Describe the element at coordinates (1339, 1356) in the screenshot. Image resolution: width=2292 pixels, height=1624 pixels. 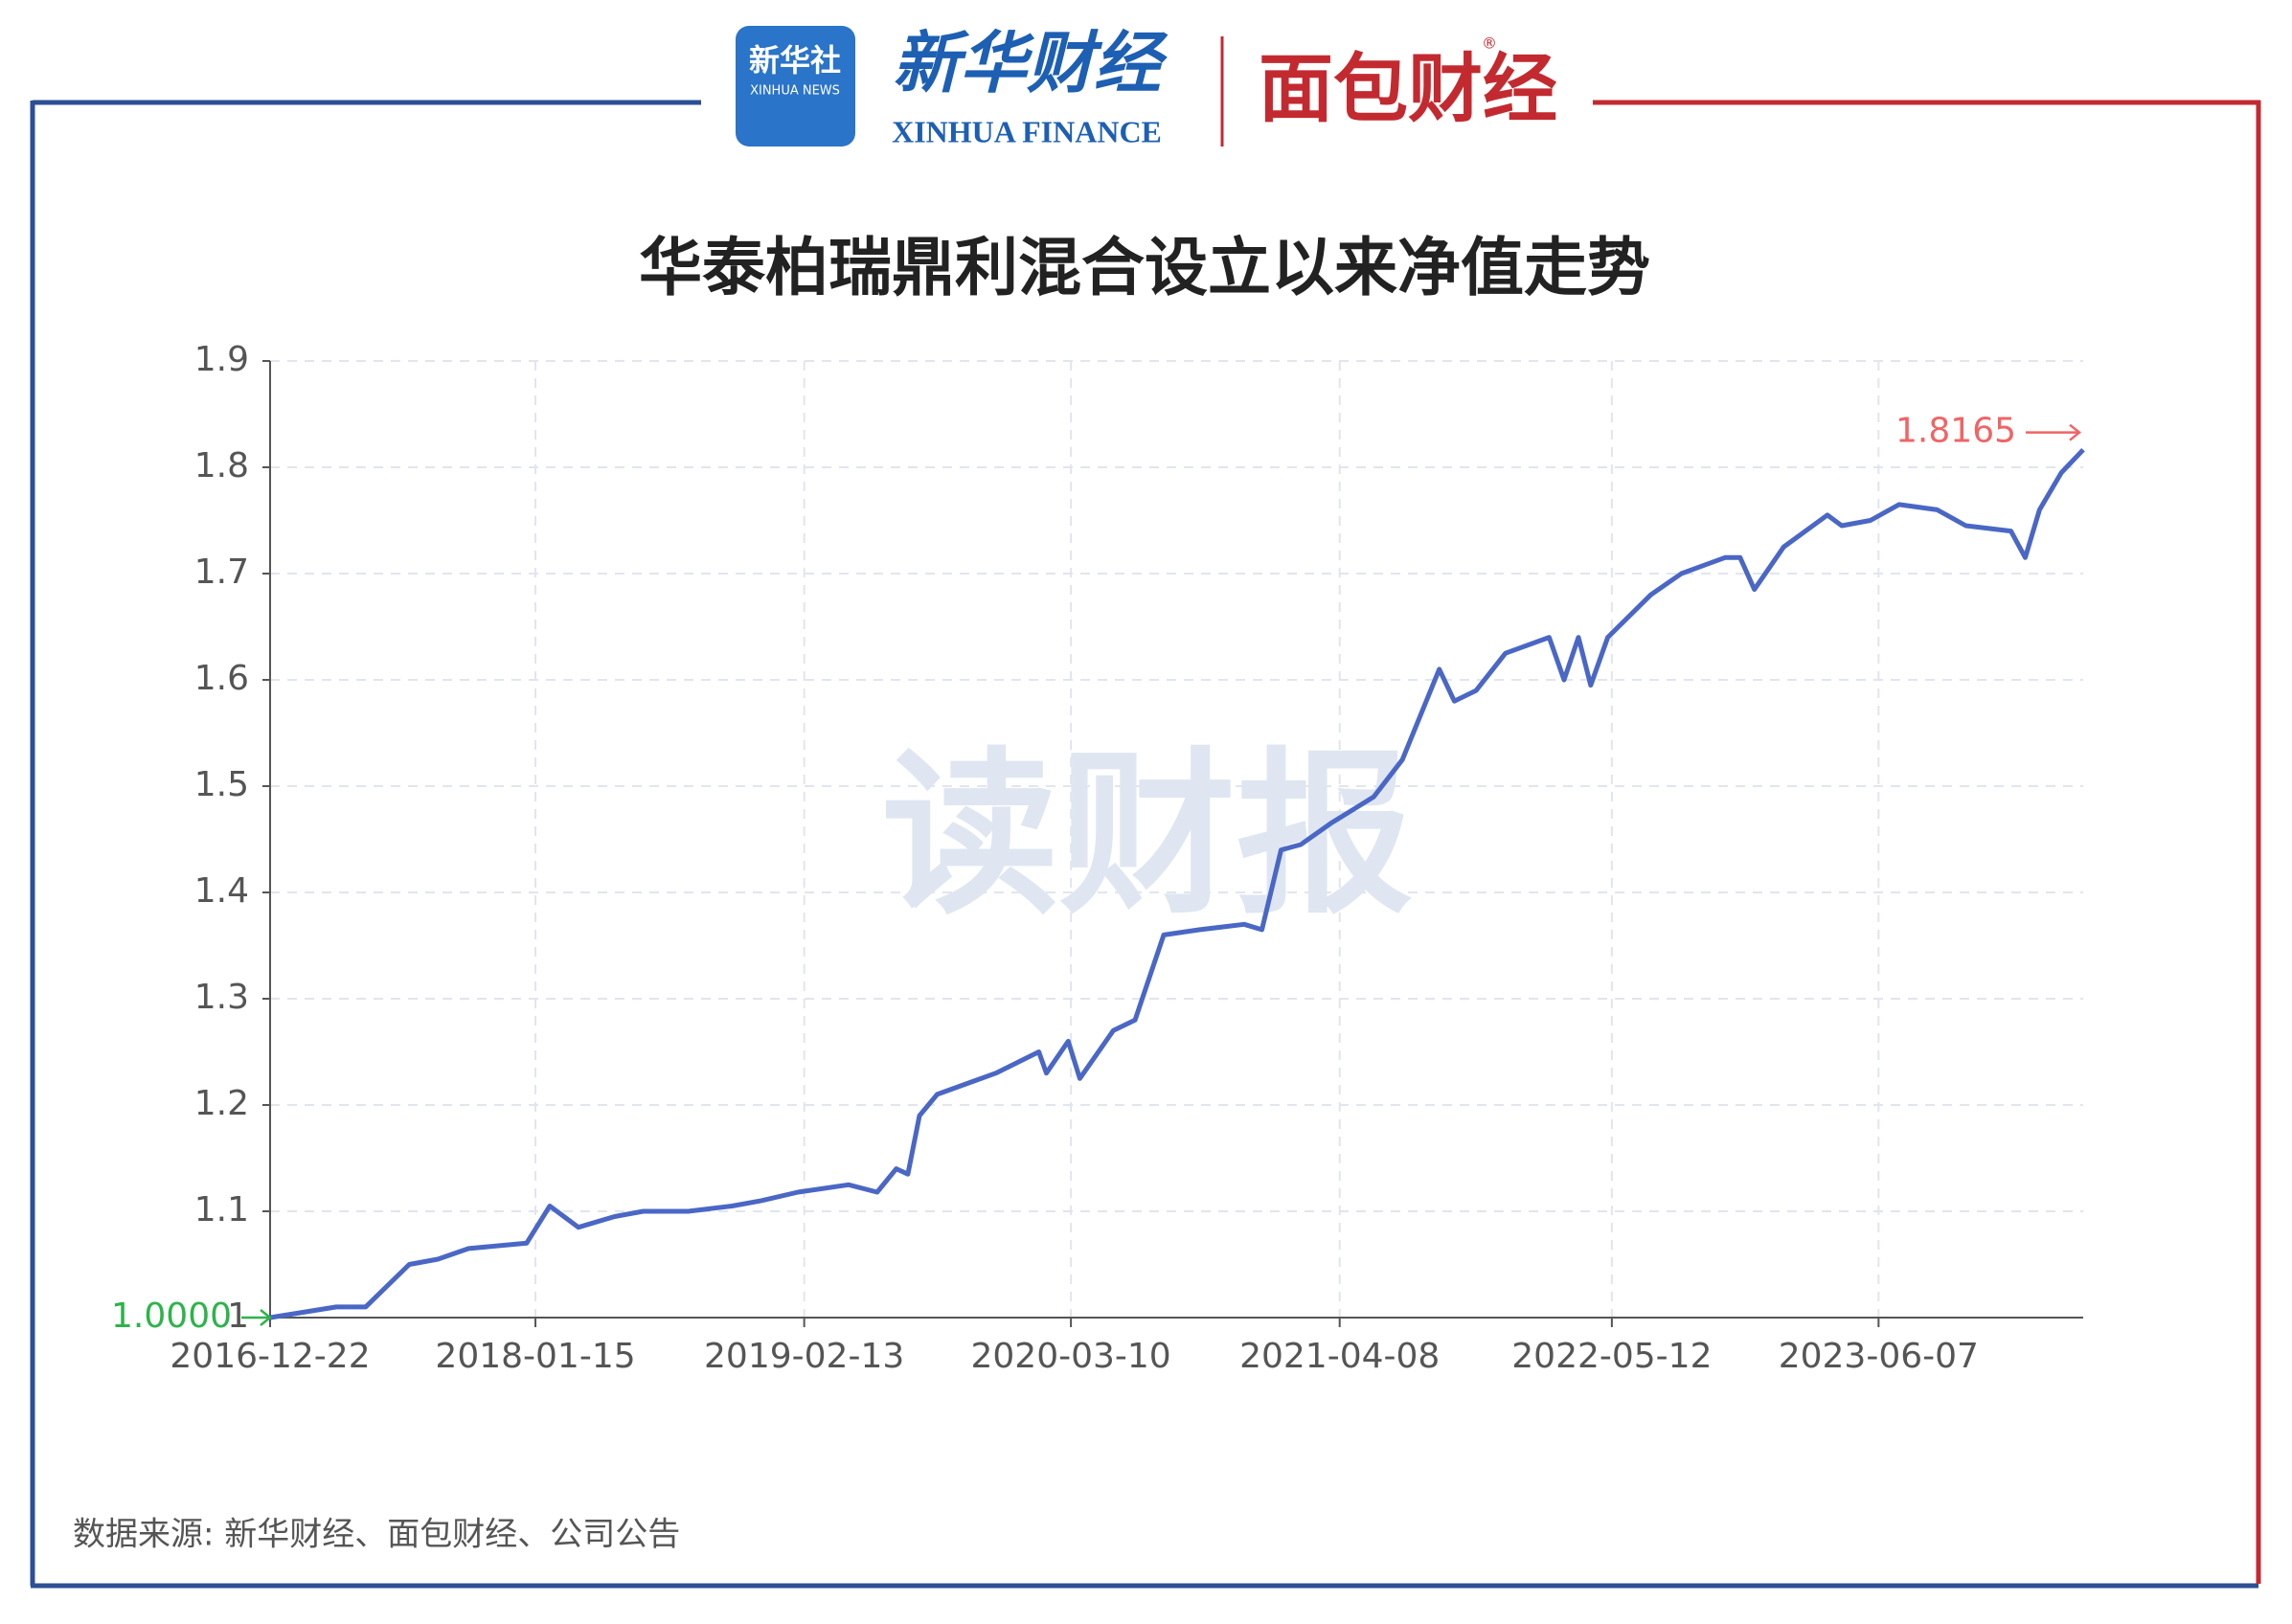
I see `x-tick-label: 2021-04-08` at that location.